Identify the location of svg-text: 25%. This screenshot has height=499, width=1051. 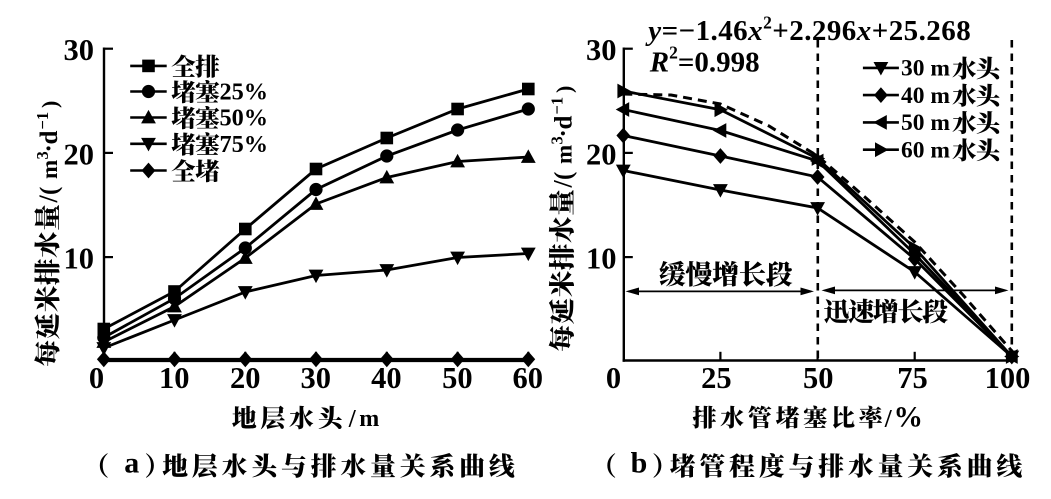
(244, 92).